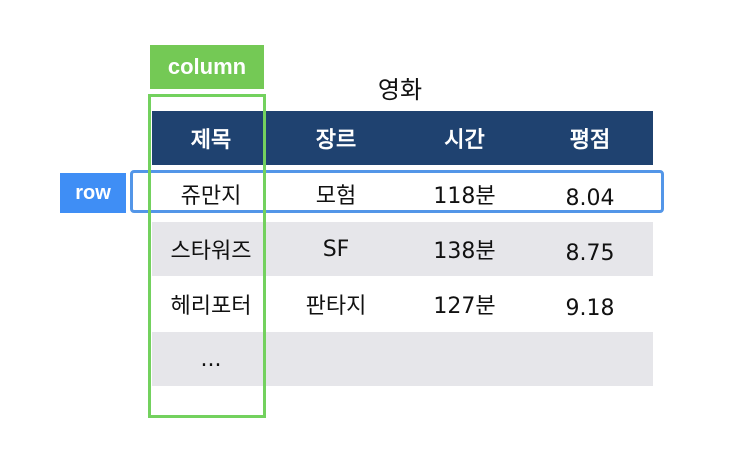 The image size is (748, 470). I want to click on cell-rating: 8.04, so click(590, 198).